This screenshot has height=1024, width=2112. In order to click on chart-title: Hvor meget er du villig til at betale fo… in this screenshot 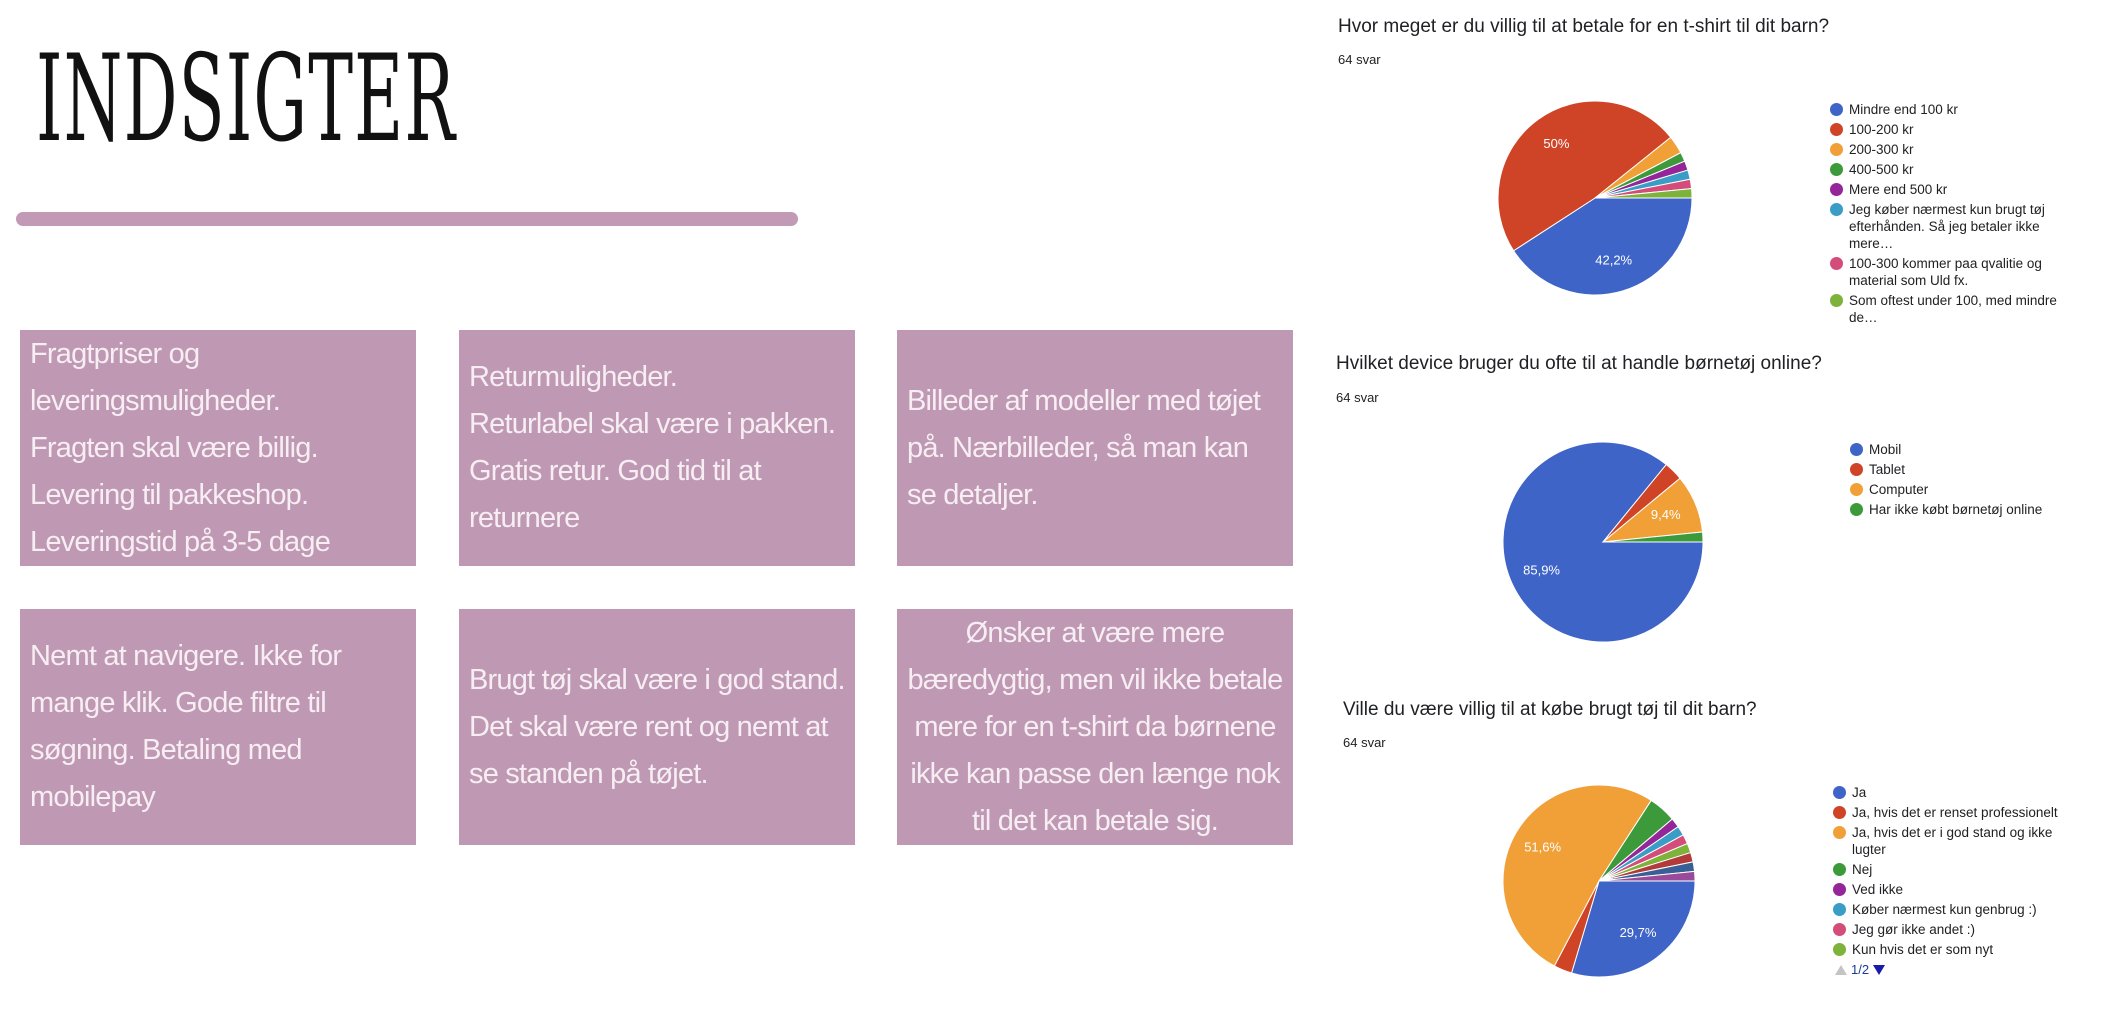, I will do `click(1584, 26)`.